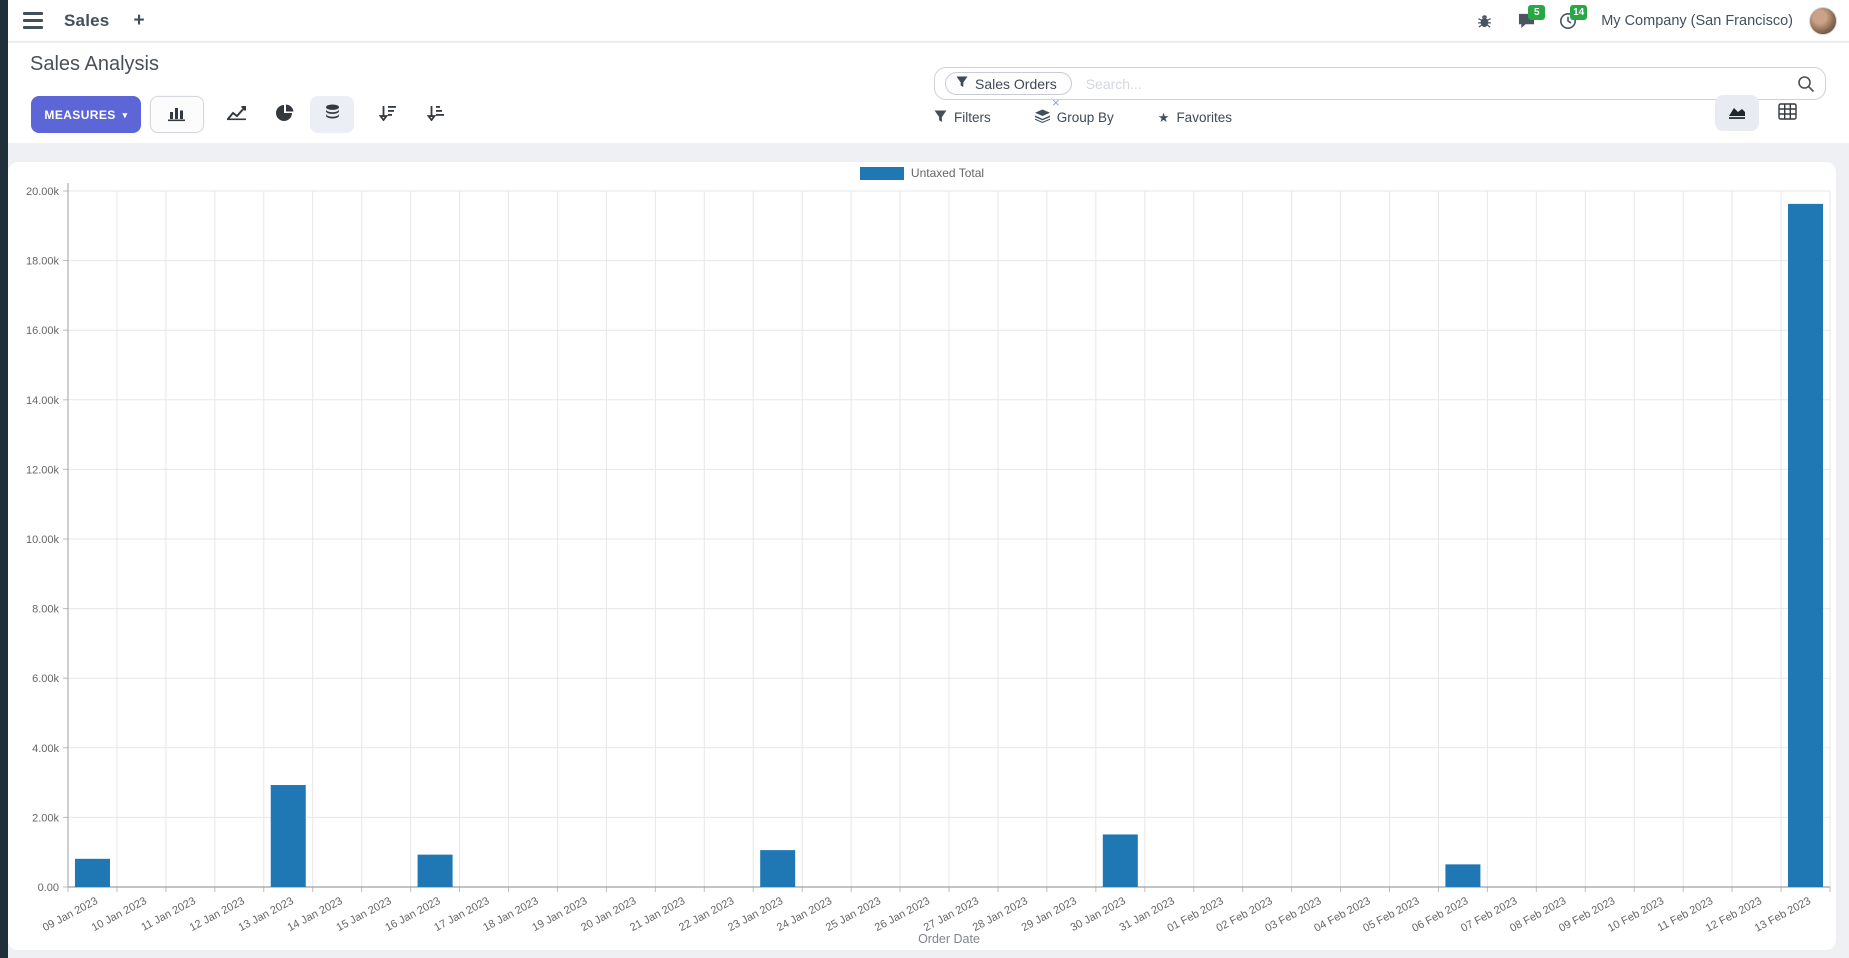 The height and width of the screenshot is (958, 1849). What do you see at coordinates (43, 262) in the screenshot?
I see `y-tick-label: 18.00k` at bounding box center [43, 262].